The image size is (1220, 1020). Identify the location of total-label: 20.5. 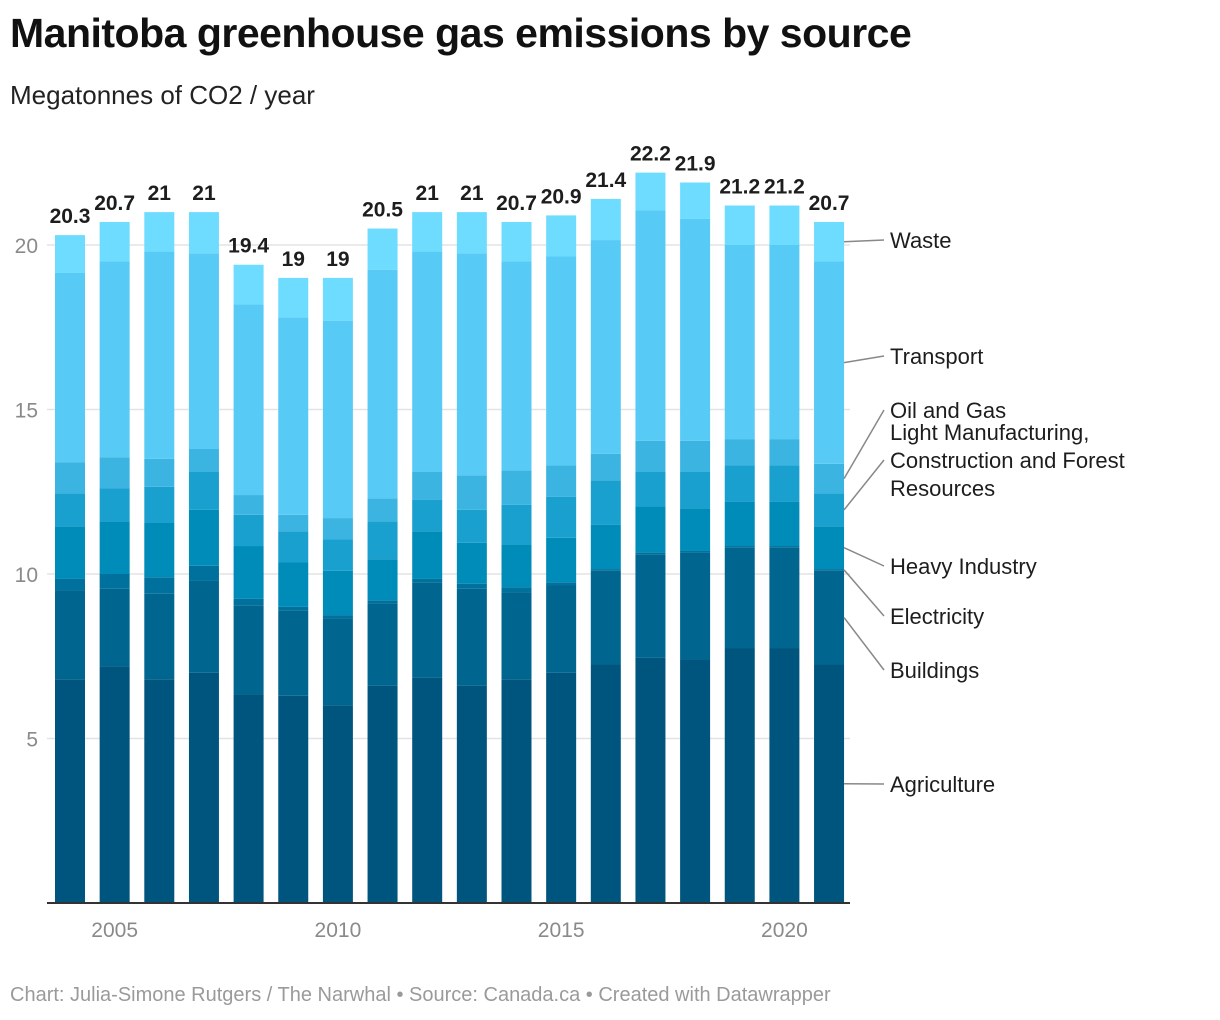
(382, 210).